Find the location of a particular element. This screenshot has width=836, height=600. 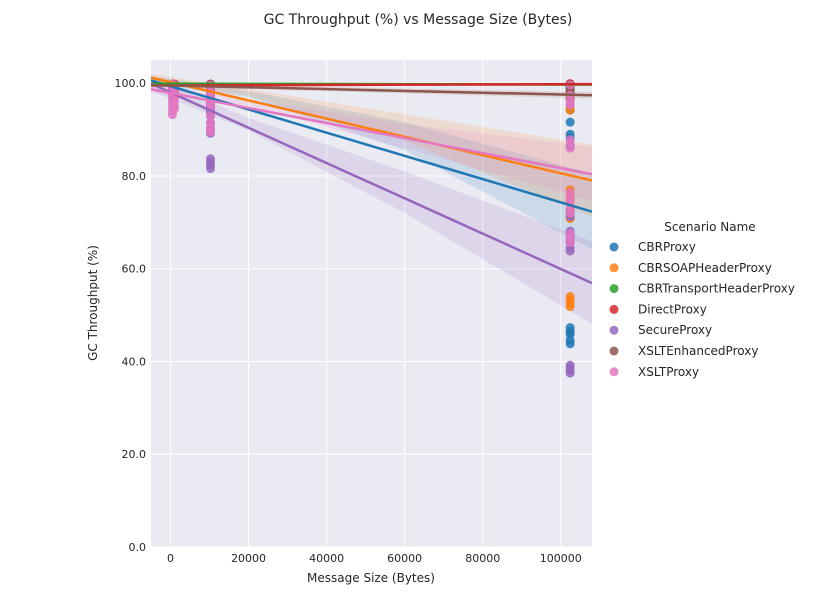

legend-label: XSLTEnhancedProxy is located at coordinates (698, 351).